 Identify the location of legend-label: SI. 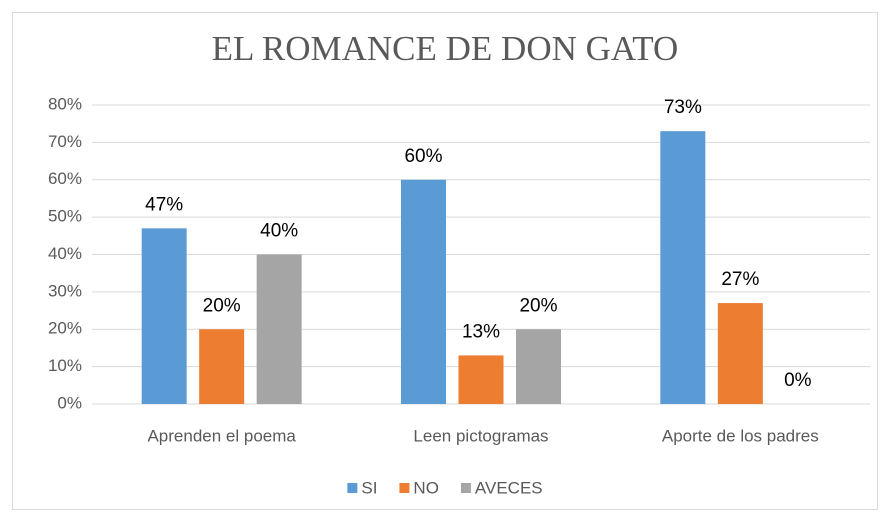
(369, 487).